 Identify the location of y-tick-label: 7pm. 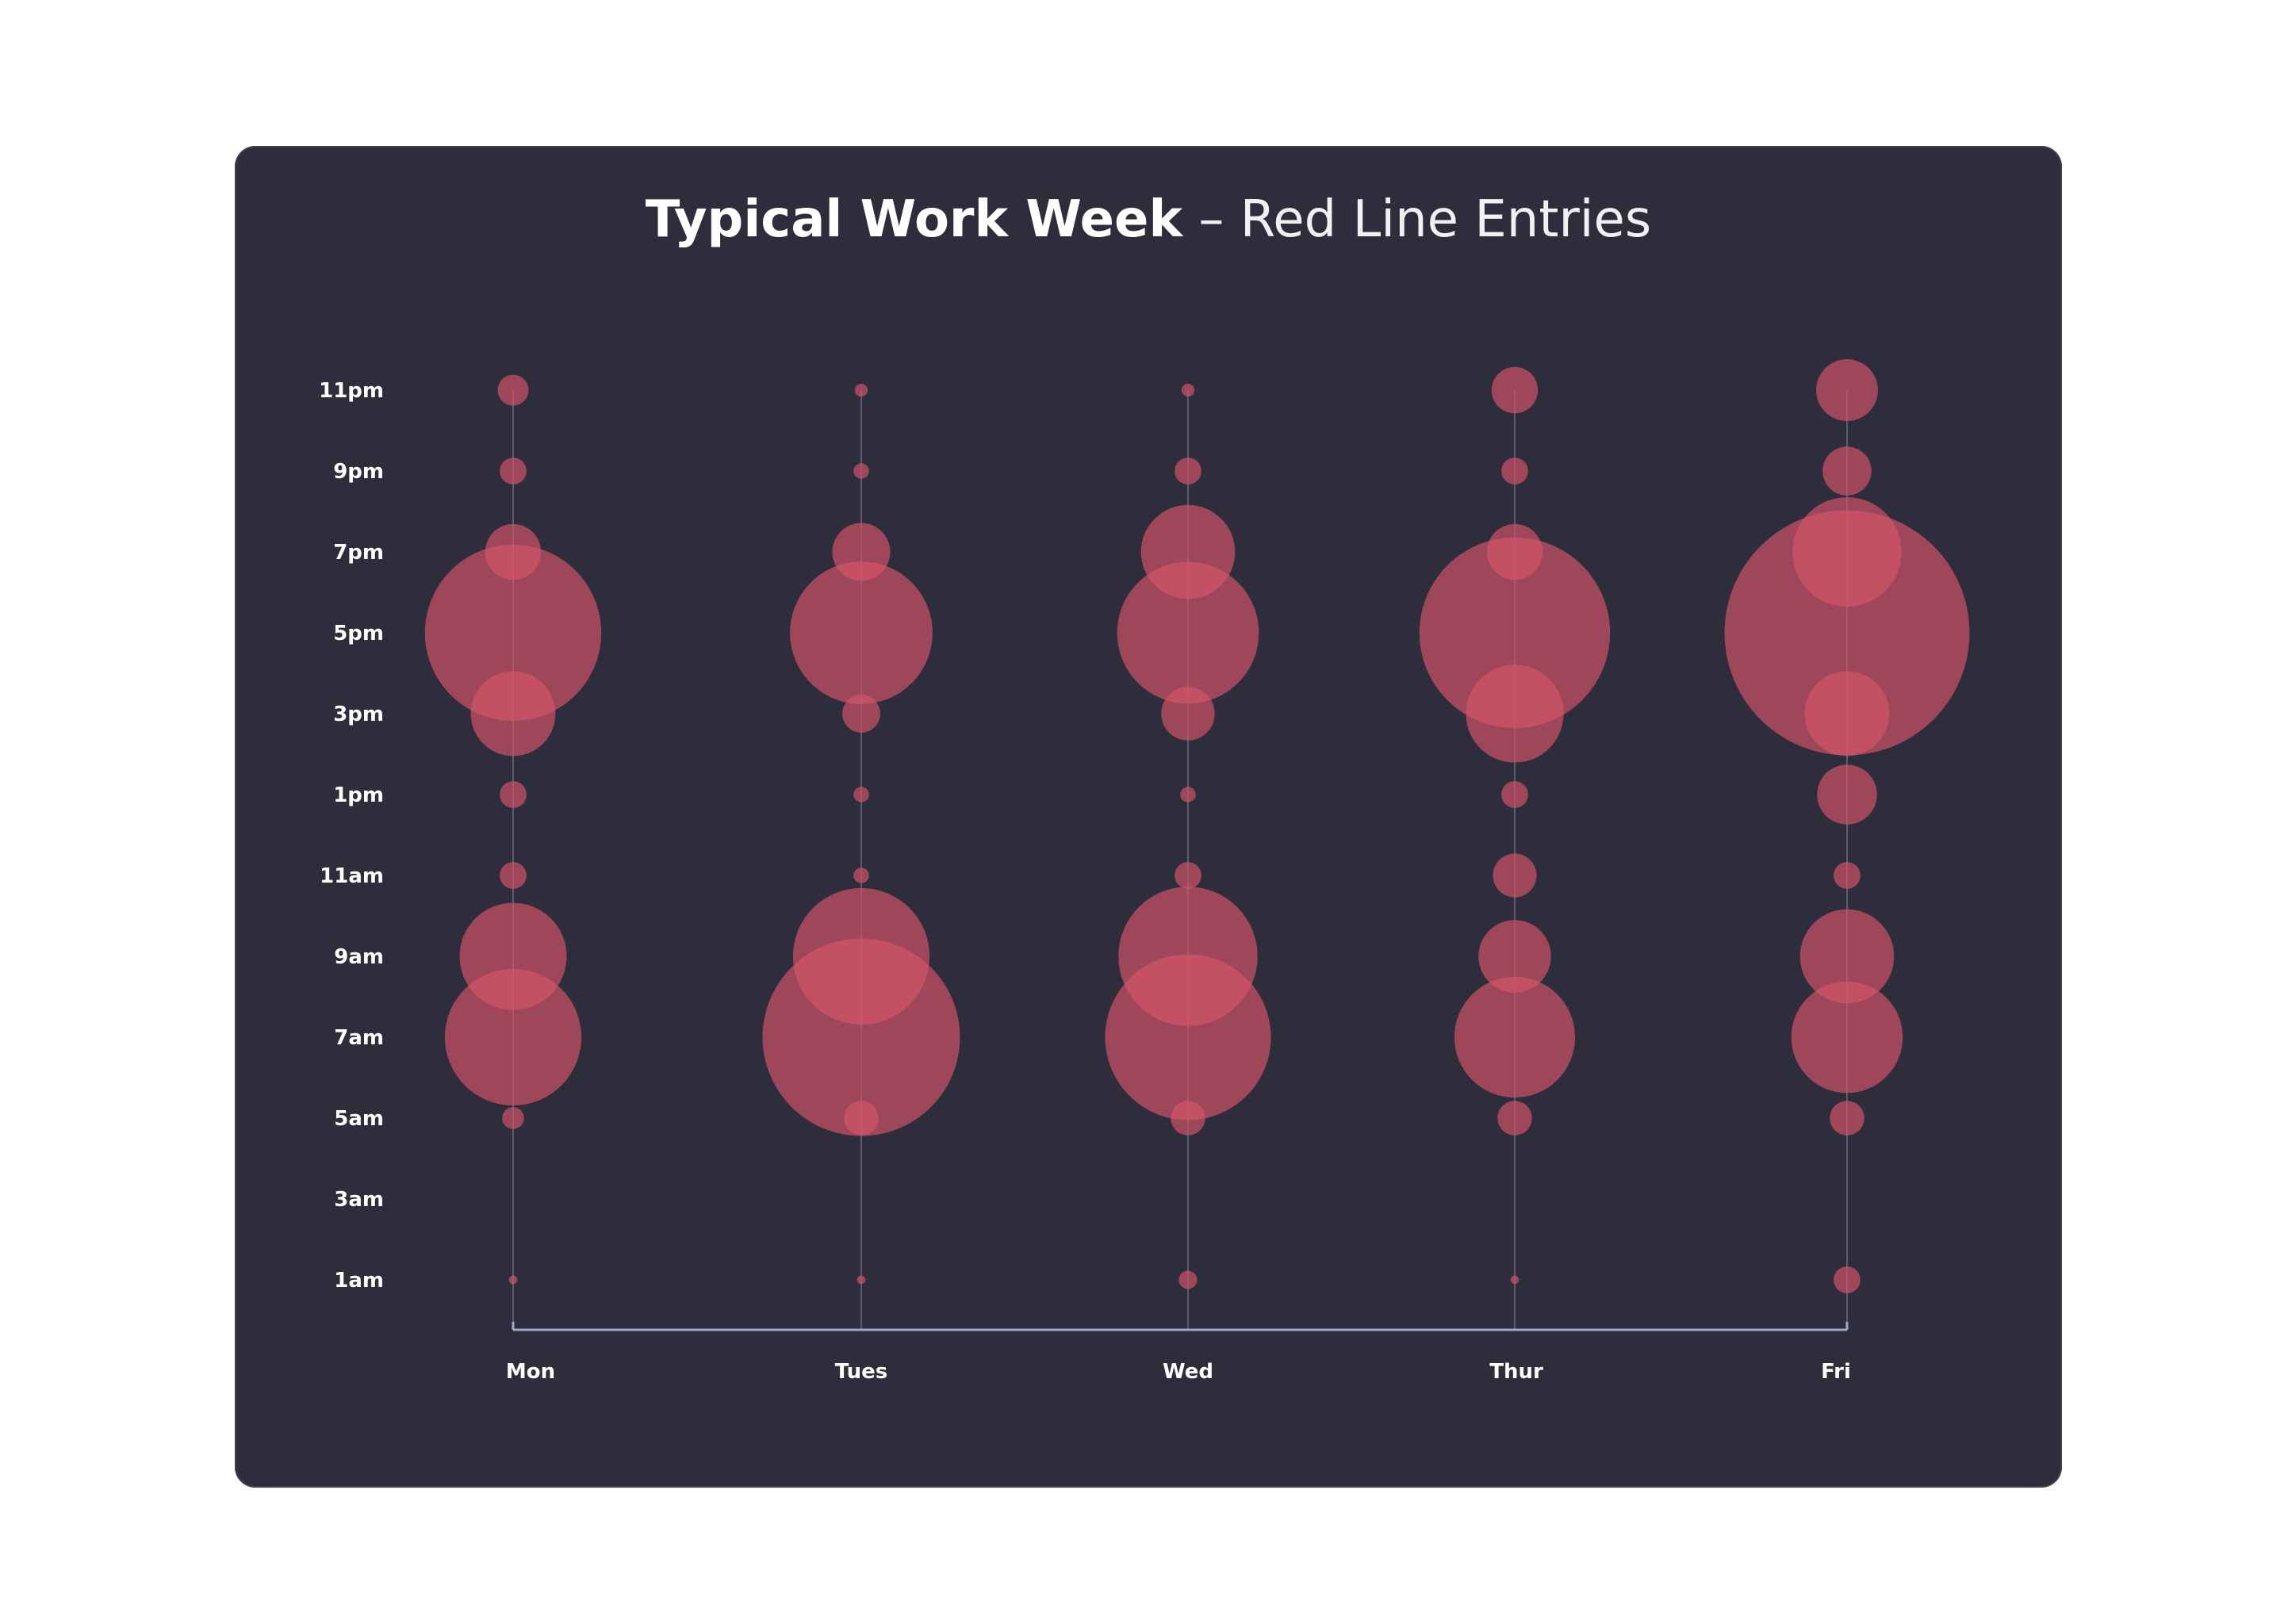
(358, 553).